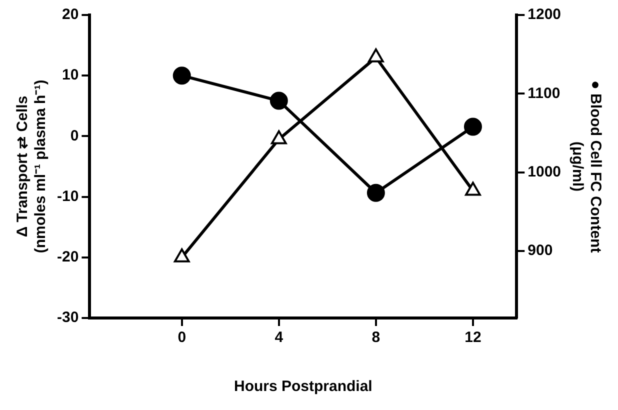  What do you see at coordinates (545, 172) in the screenshot?
I see `y2-tick-label: 1000` at bounding box center [545, 172].